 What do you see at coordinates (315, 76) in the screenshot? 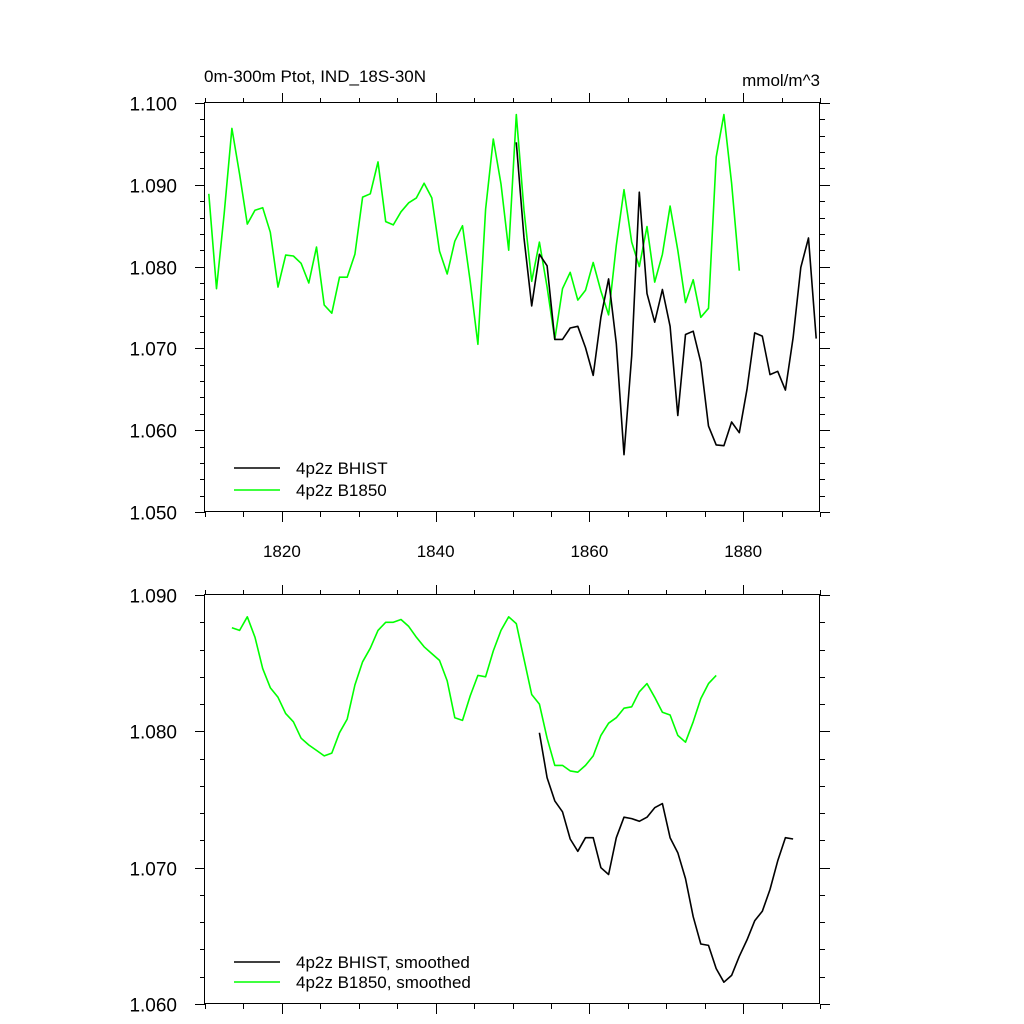
I see `chart-title: 0m-300m Ptot, IND_18S-30N` at bounding box center [315, 76].